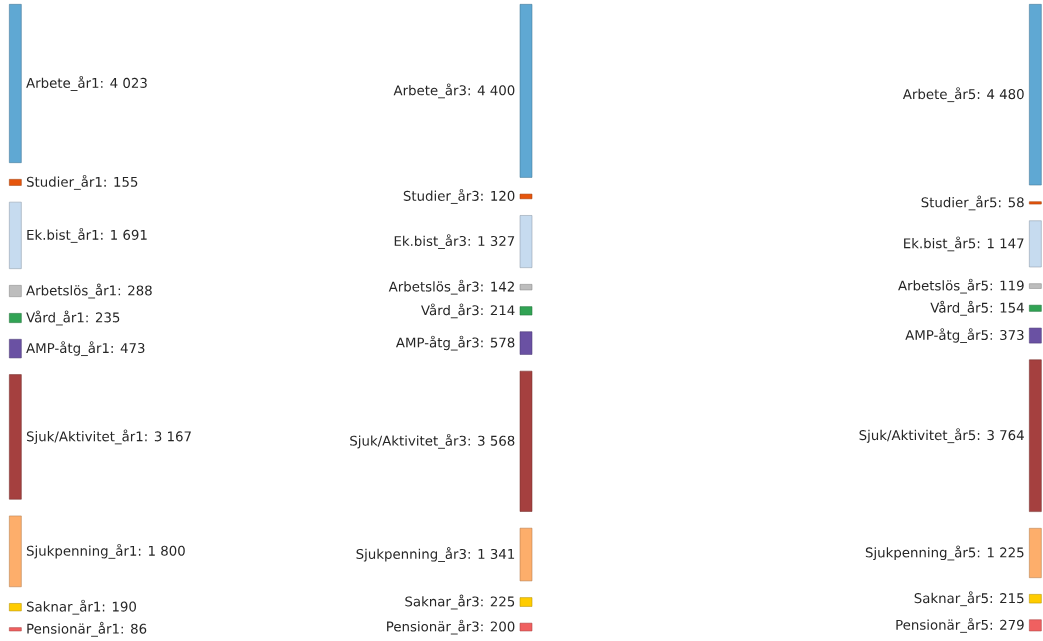  I want to click on data-label: Pensionär_år5: 279, so click(960, 625).